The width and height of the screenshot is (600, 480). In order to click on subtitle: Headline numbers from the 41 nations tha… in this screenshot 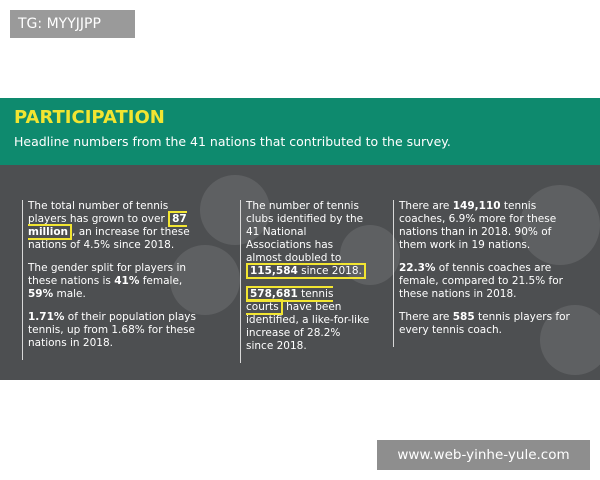, I will do `click(232, 141)`.